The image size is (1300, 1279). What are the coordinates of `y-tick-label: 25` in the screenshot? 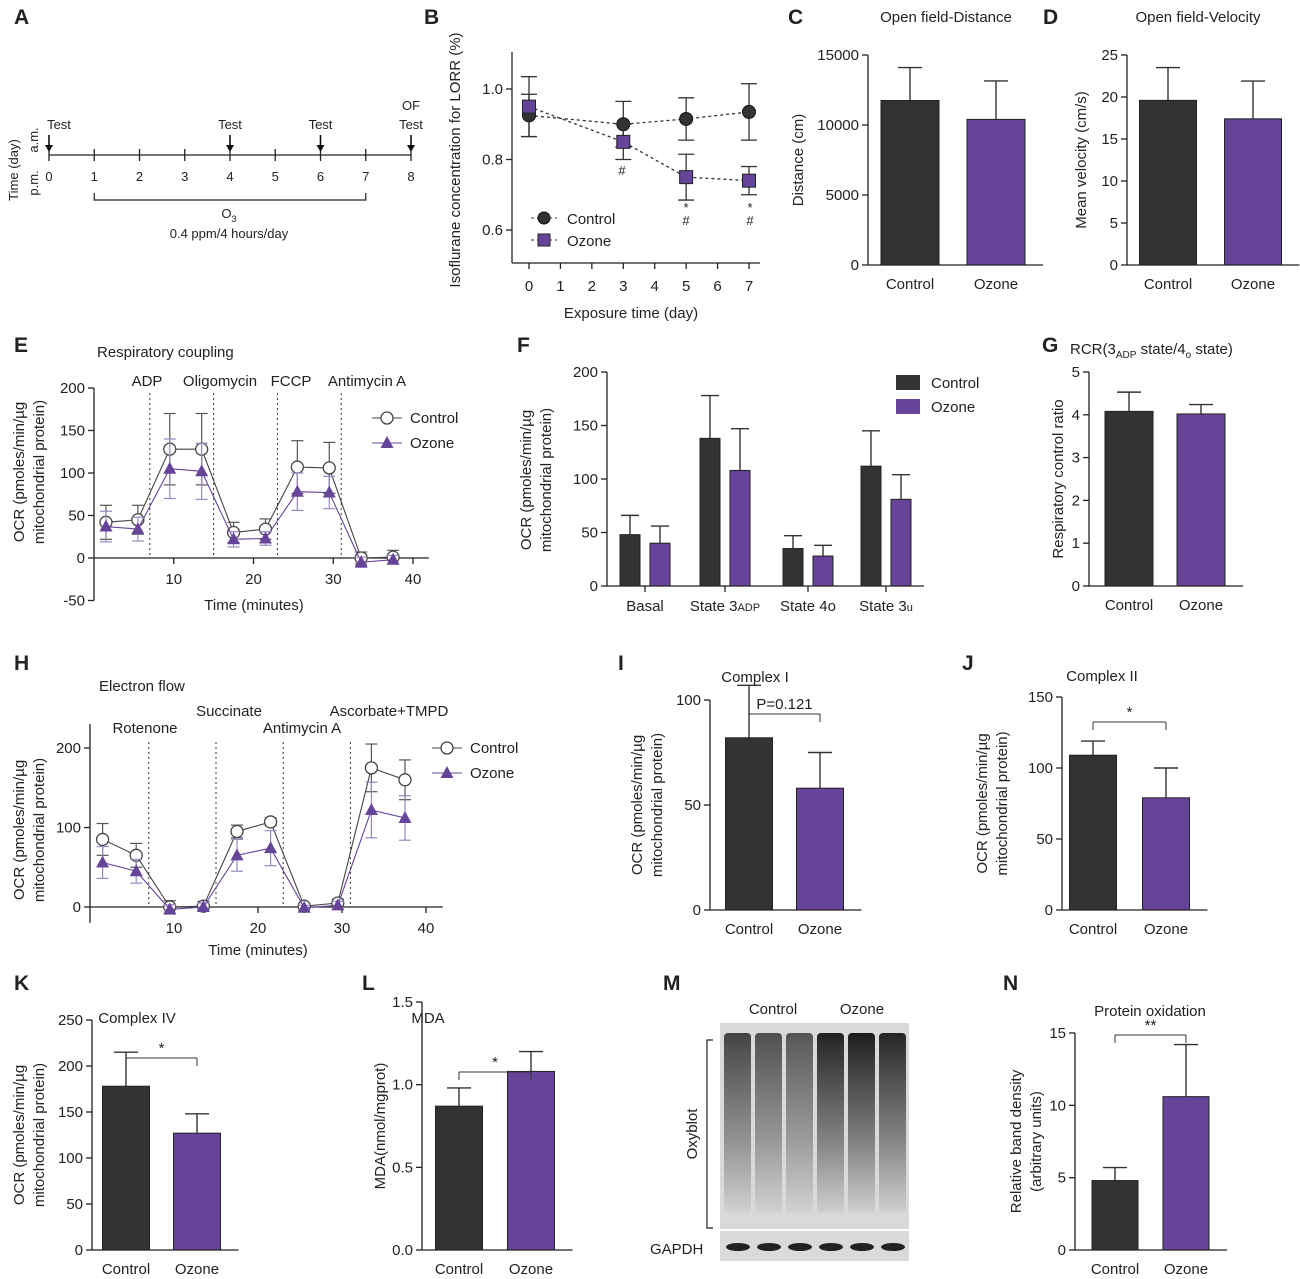 It's located at (1109, 55).